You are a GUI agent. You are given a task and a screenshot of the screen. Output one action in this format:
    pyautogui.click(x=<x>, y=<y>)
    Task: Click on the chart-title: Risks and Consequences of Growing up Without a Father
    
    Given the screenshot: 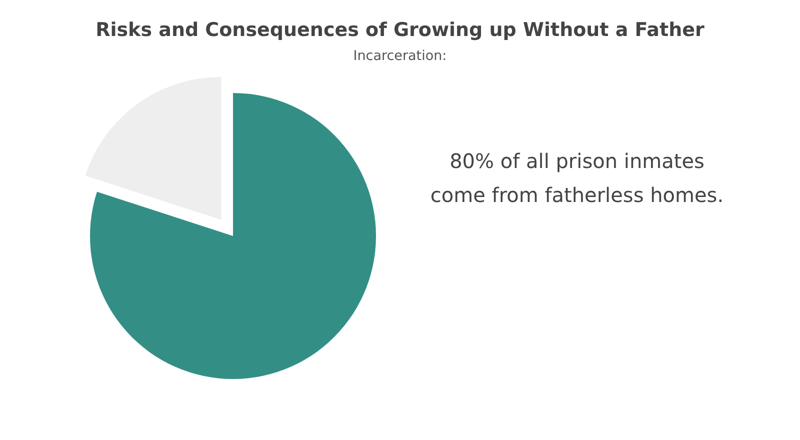 What is the action you would take?
    pyautogui.click(x=400, y=30)
    